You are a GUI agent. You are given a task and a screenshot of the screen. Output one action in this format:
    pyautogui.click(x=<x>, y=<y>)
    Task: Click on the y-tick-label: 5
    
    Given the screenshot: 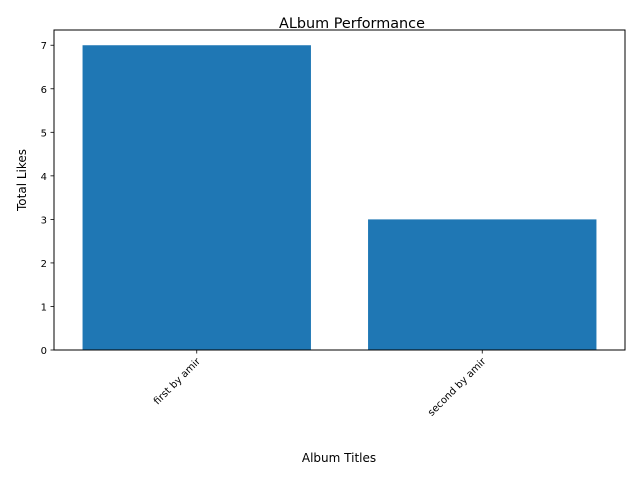 What is the action you would take?
    pyautogui.click(x=44, y=133)
    